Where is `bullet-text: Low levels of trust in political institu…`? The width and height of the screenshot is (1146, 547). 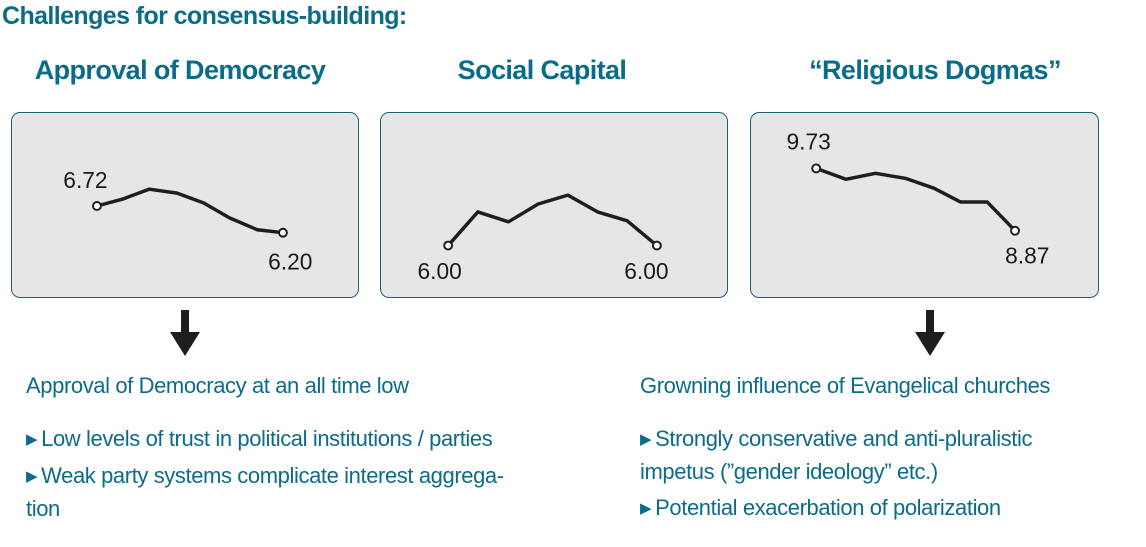
bullet-text: Low levels of trust in political institu… is located at coordinates (267, 438).